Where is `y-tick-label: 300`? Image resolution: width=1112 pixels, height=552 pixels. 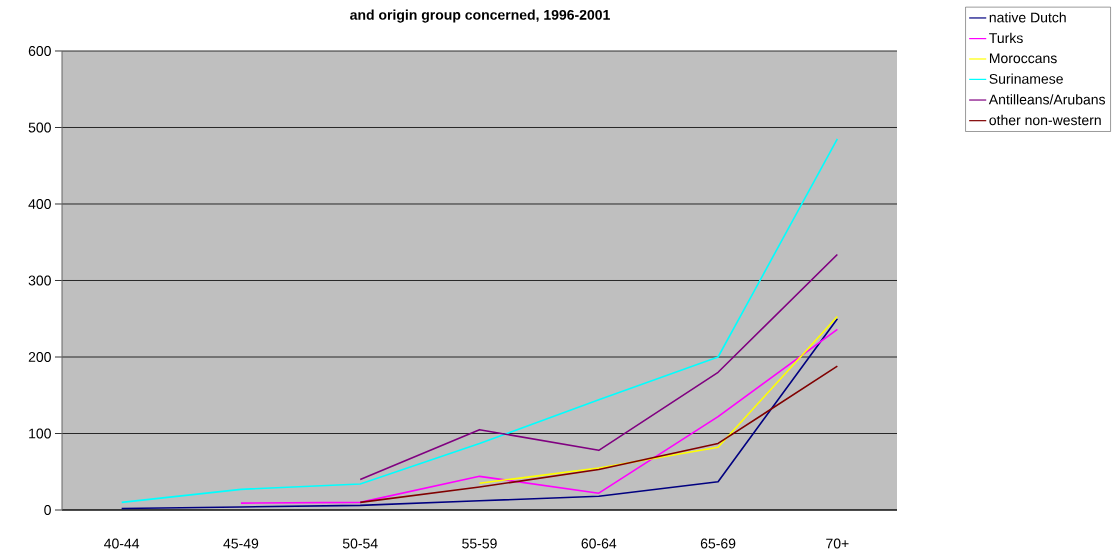 y-tick-label: 300 is located at coordinates (39, 280).